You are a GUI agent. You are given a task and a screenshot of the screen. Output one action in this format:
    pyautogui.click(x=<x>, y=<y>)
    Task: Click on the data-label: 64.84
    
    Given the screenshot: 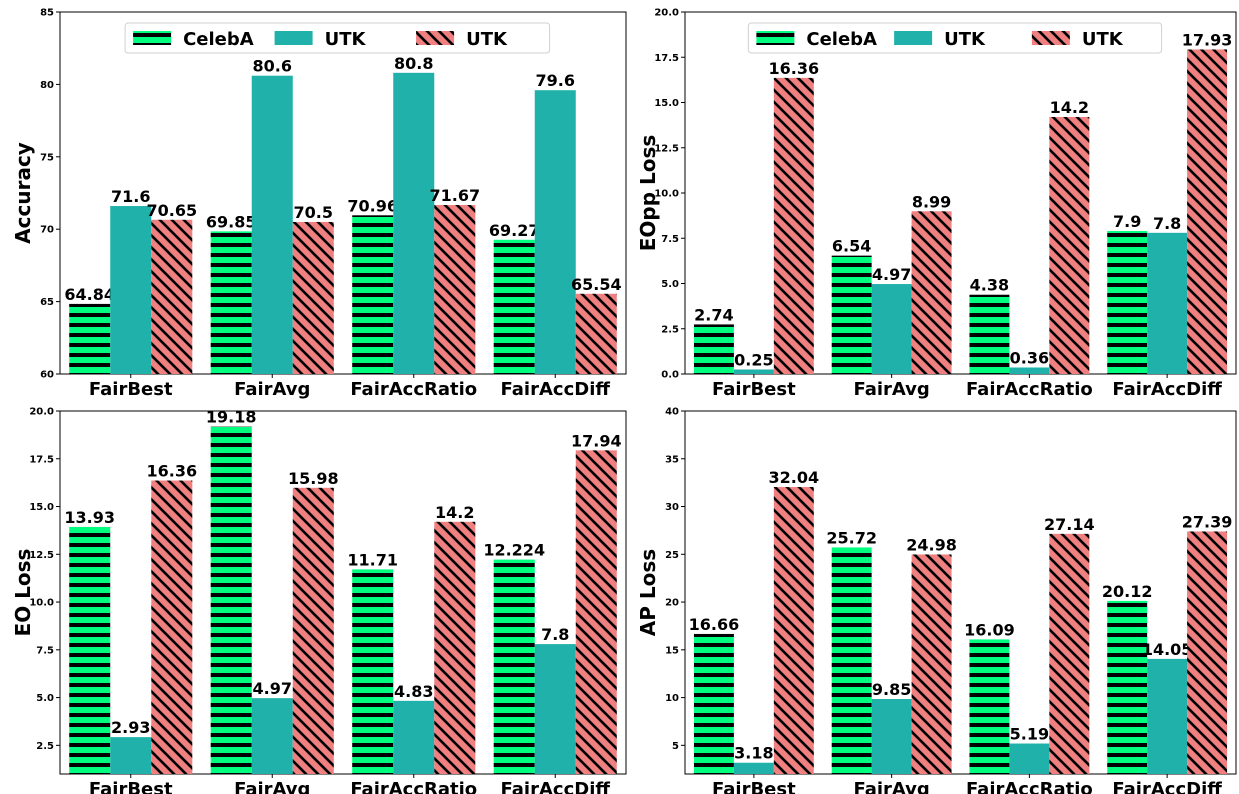 What is the action you would take?
    pyautogui.click(x=89, y=294)
    